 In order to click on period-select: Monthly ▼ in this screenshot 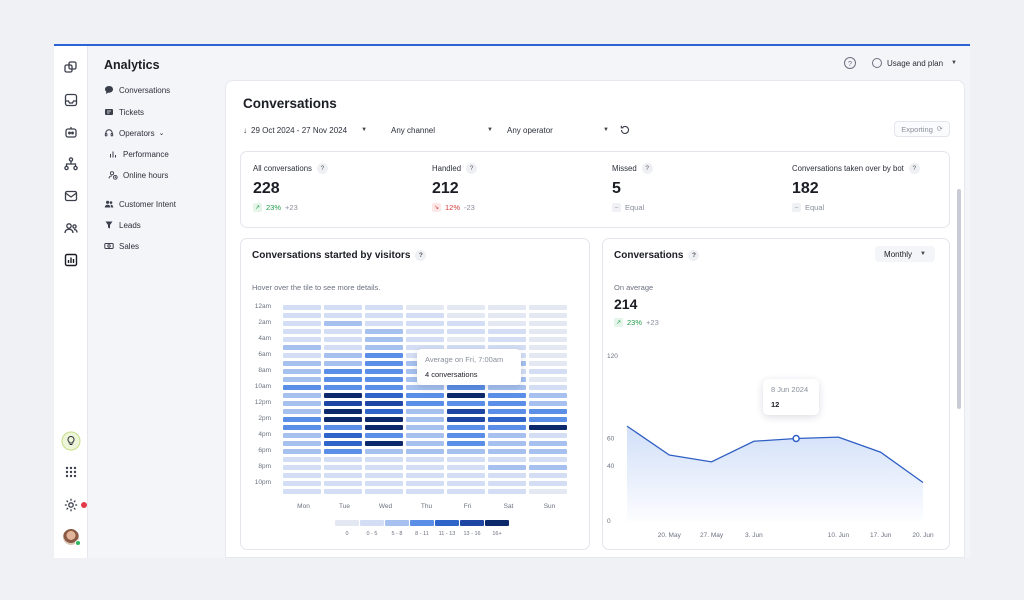, I will do `click(905, 254)`.